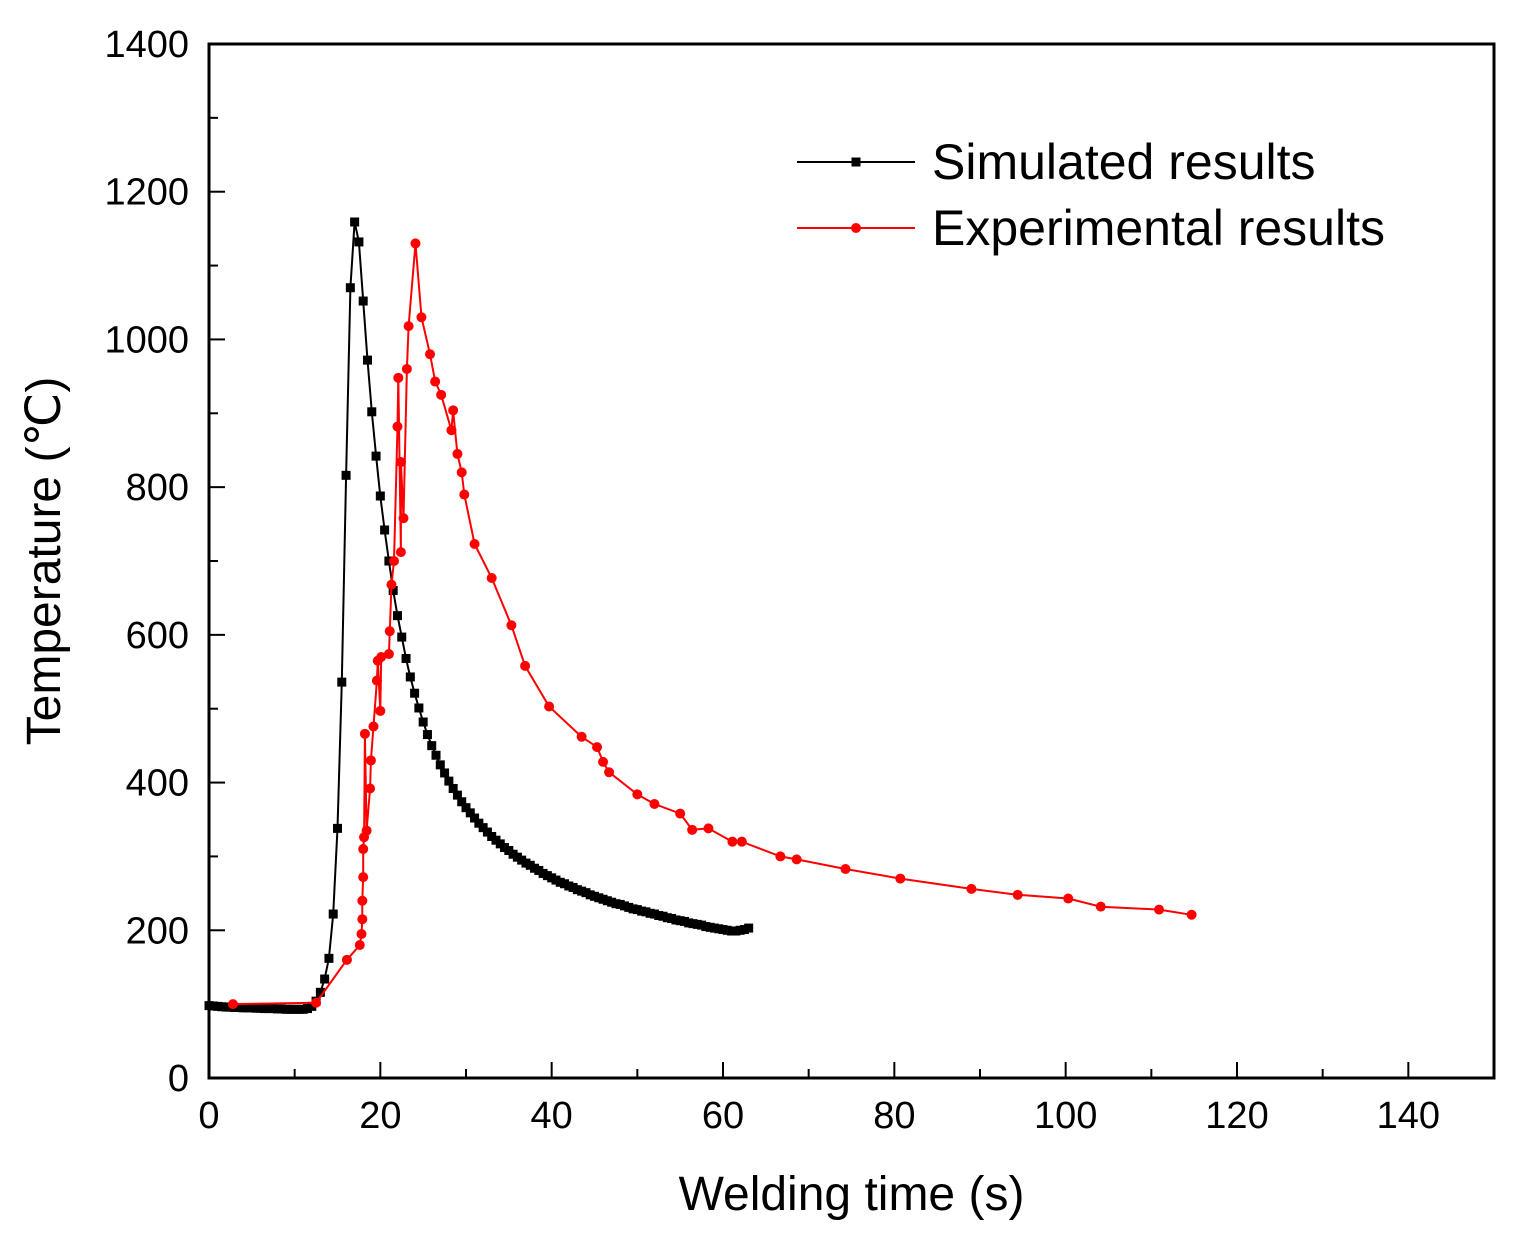 The image size is (1521, 1237). I want to click on legend-marker-simulated, so click(856, 162).